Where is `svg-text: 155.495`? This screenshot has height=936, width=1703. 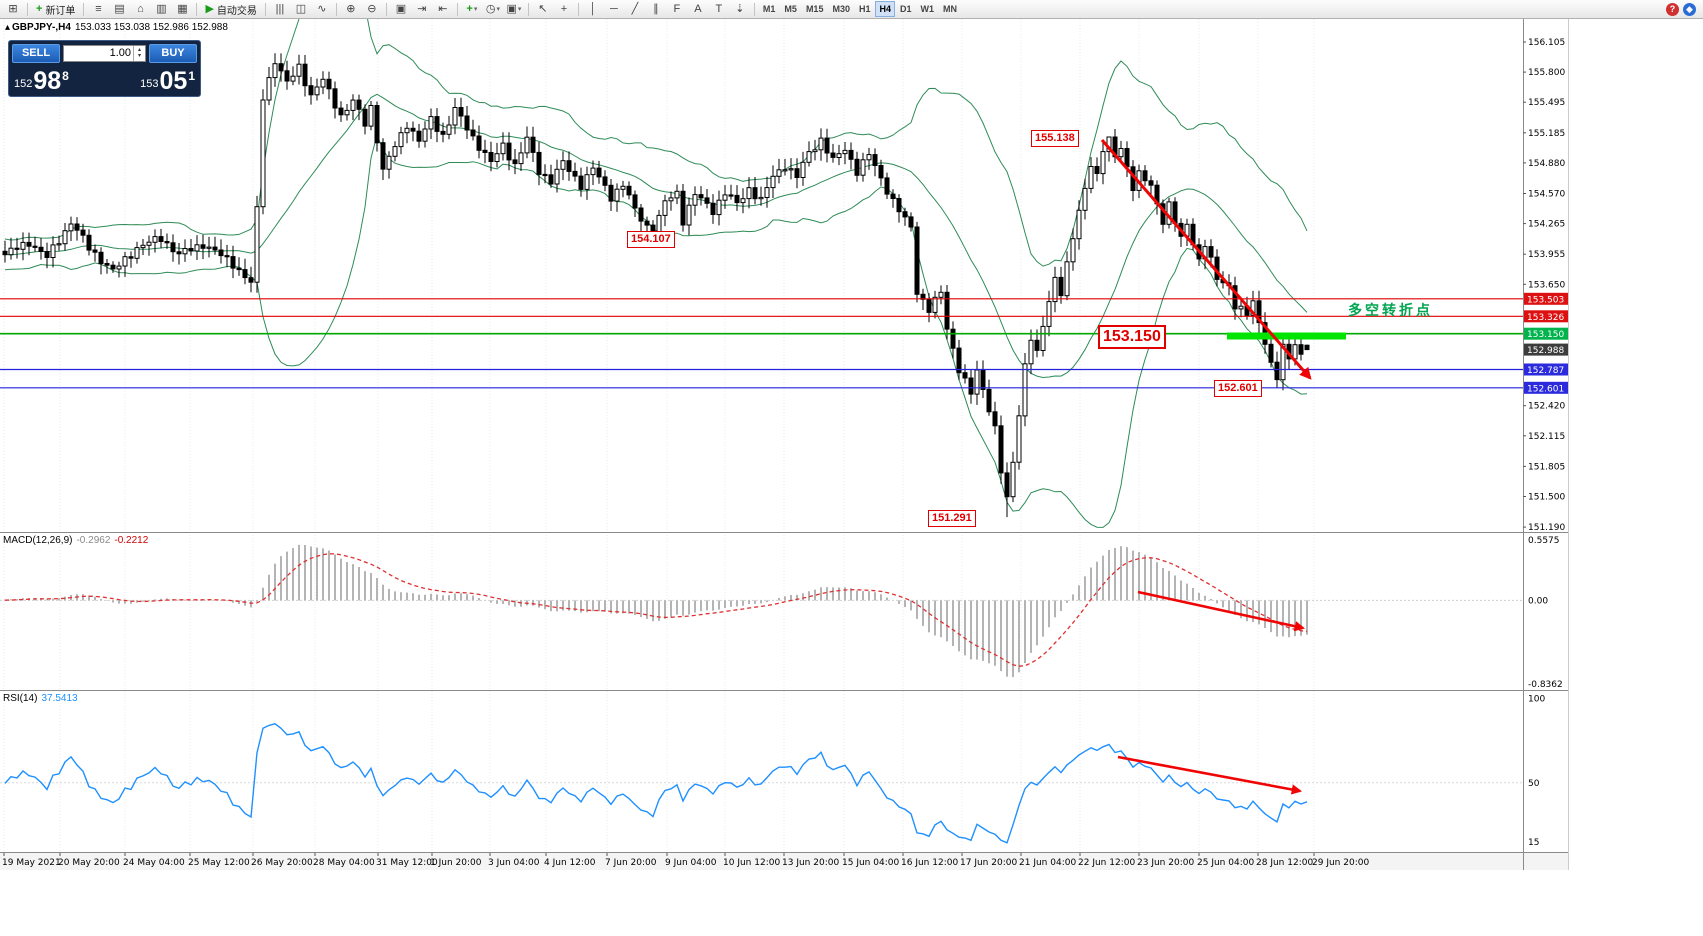
svg-text: 155.495 is located at coordinates (1546, 103).